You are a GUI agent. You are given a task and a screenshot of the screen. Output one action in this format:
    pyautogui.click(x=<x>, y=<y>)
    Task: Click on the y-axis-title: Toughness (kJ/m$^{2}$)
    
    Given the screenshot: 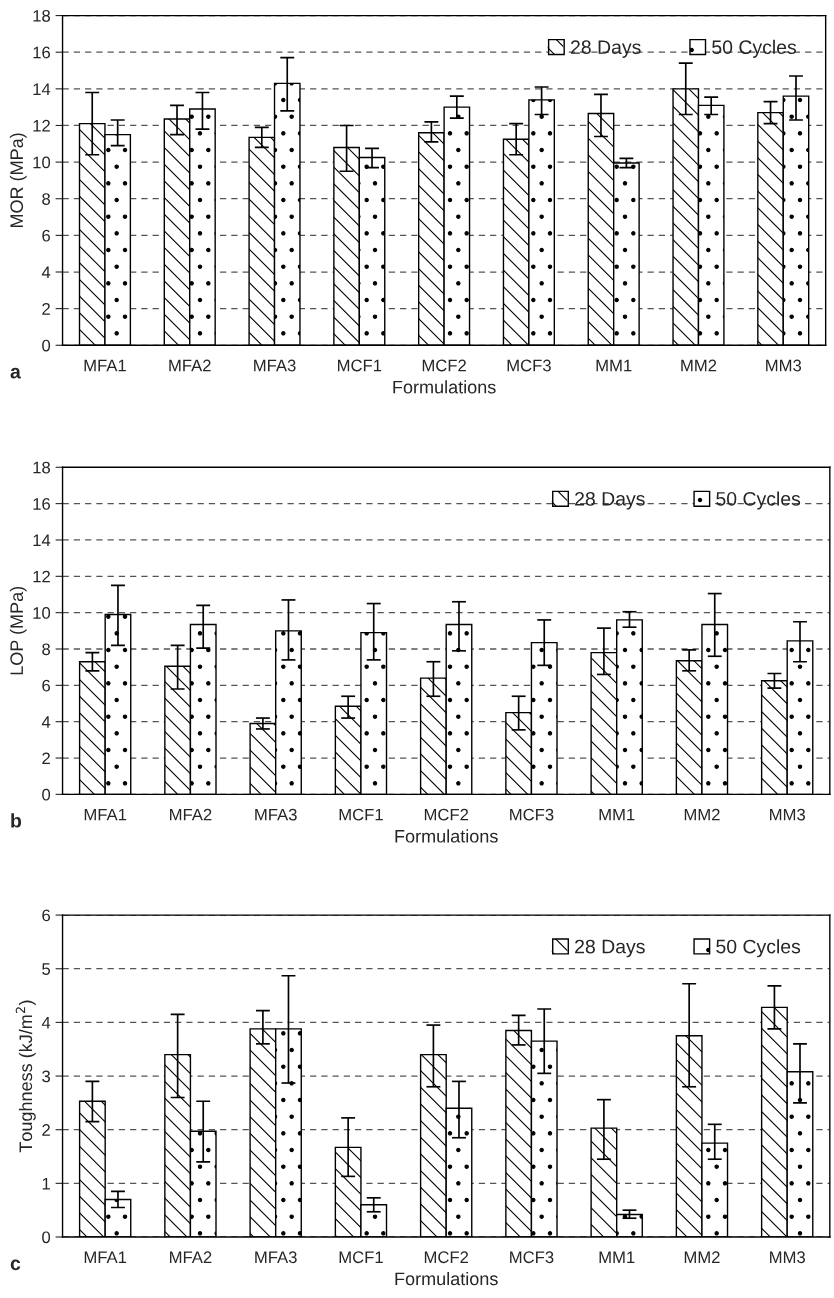 What is the action you would take?
    pyautogui.click(x=25, y=1076)
    